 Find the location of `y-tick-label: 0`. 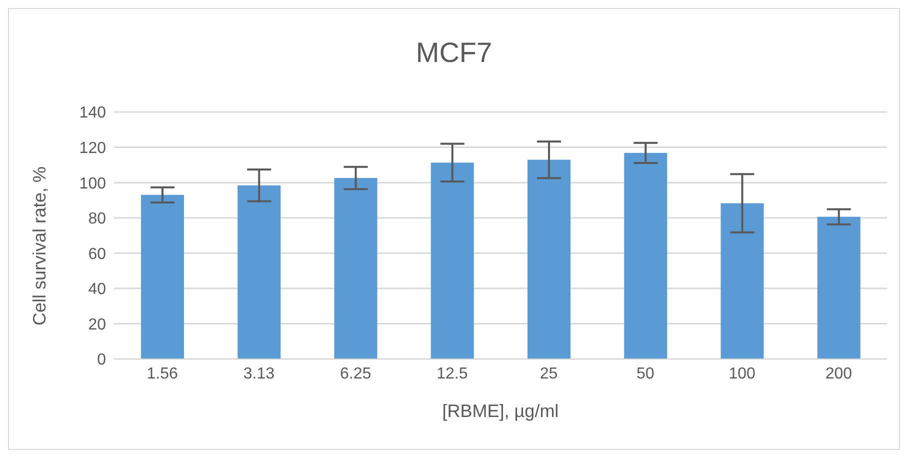

y-tick-label: 0 is located at coordinates (101, 360).